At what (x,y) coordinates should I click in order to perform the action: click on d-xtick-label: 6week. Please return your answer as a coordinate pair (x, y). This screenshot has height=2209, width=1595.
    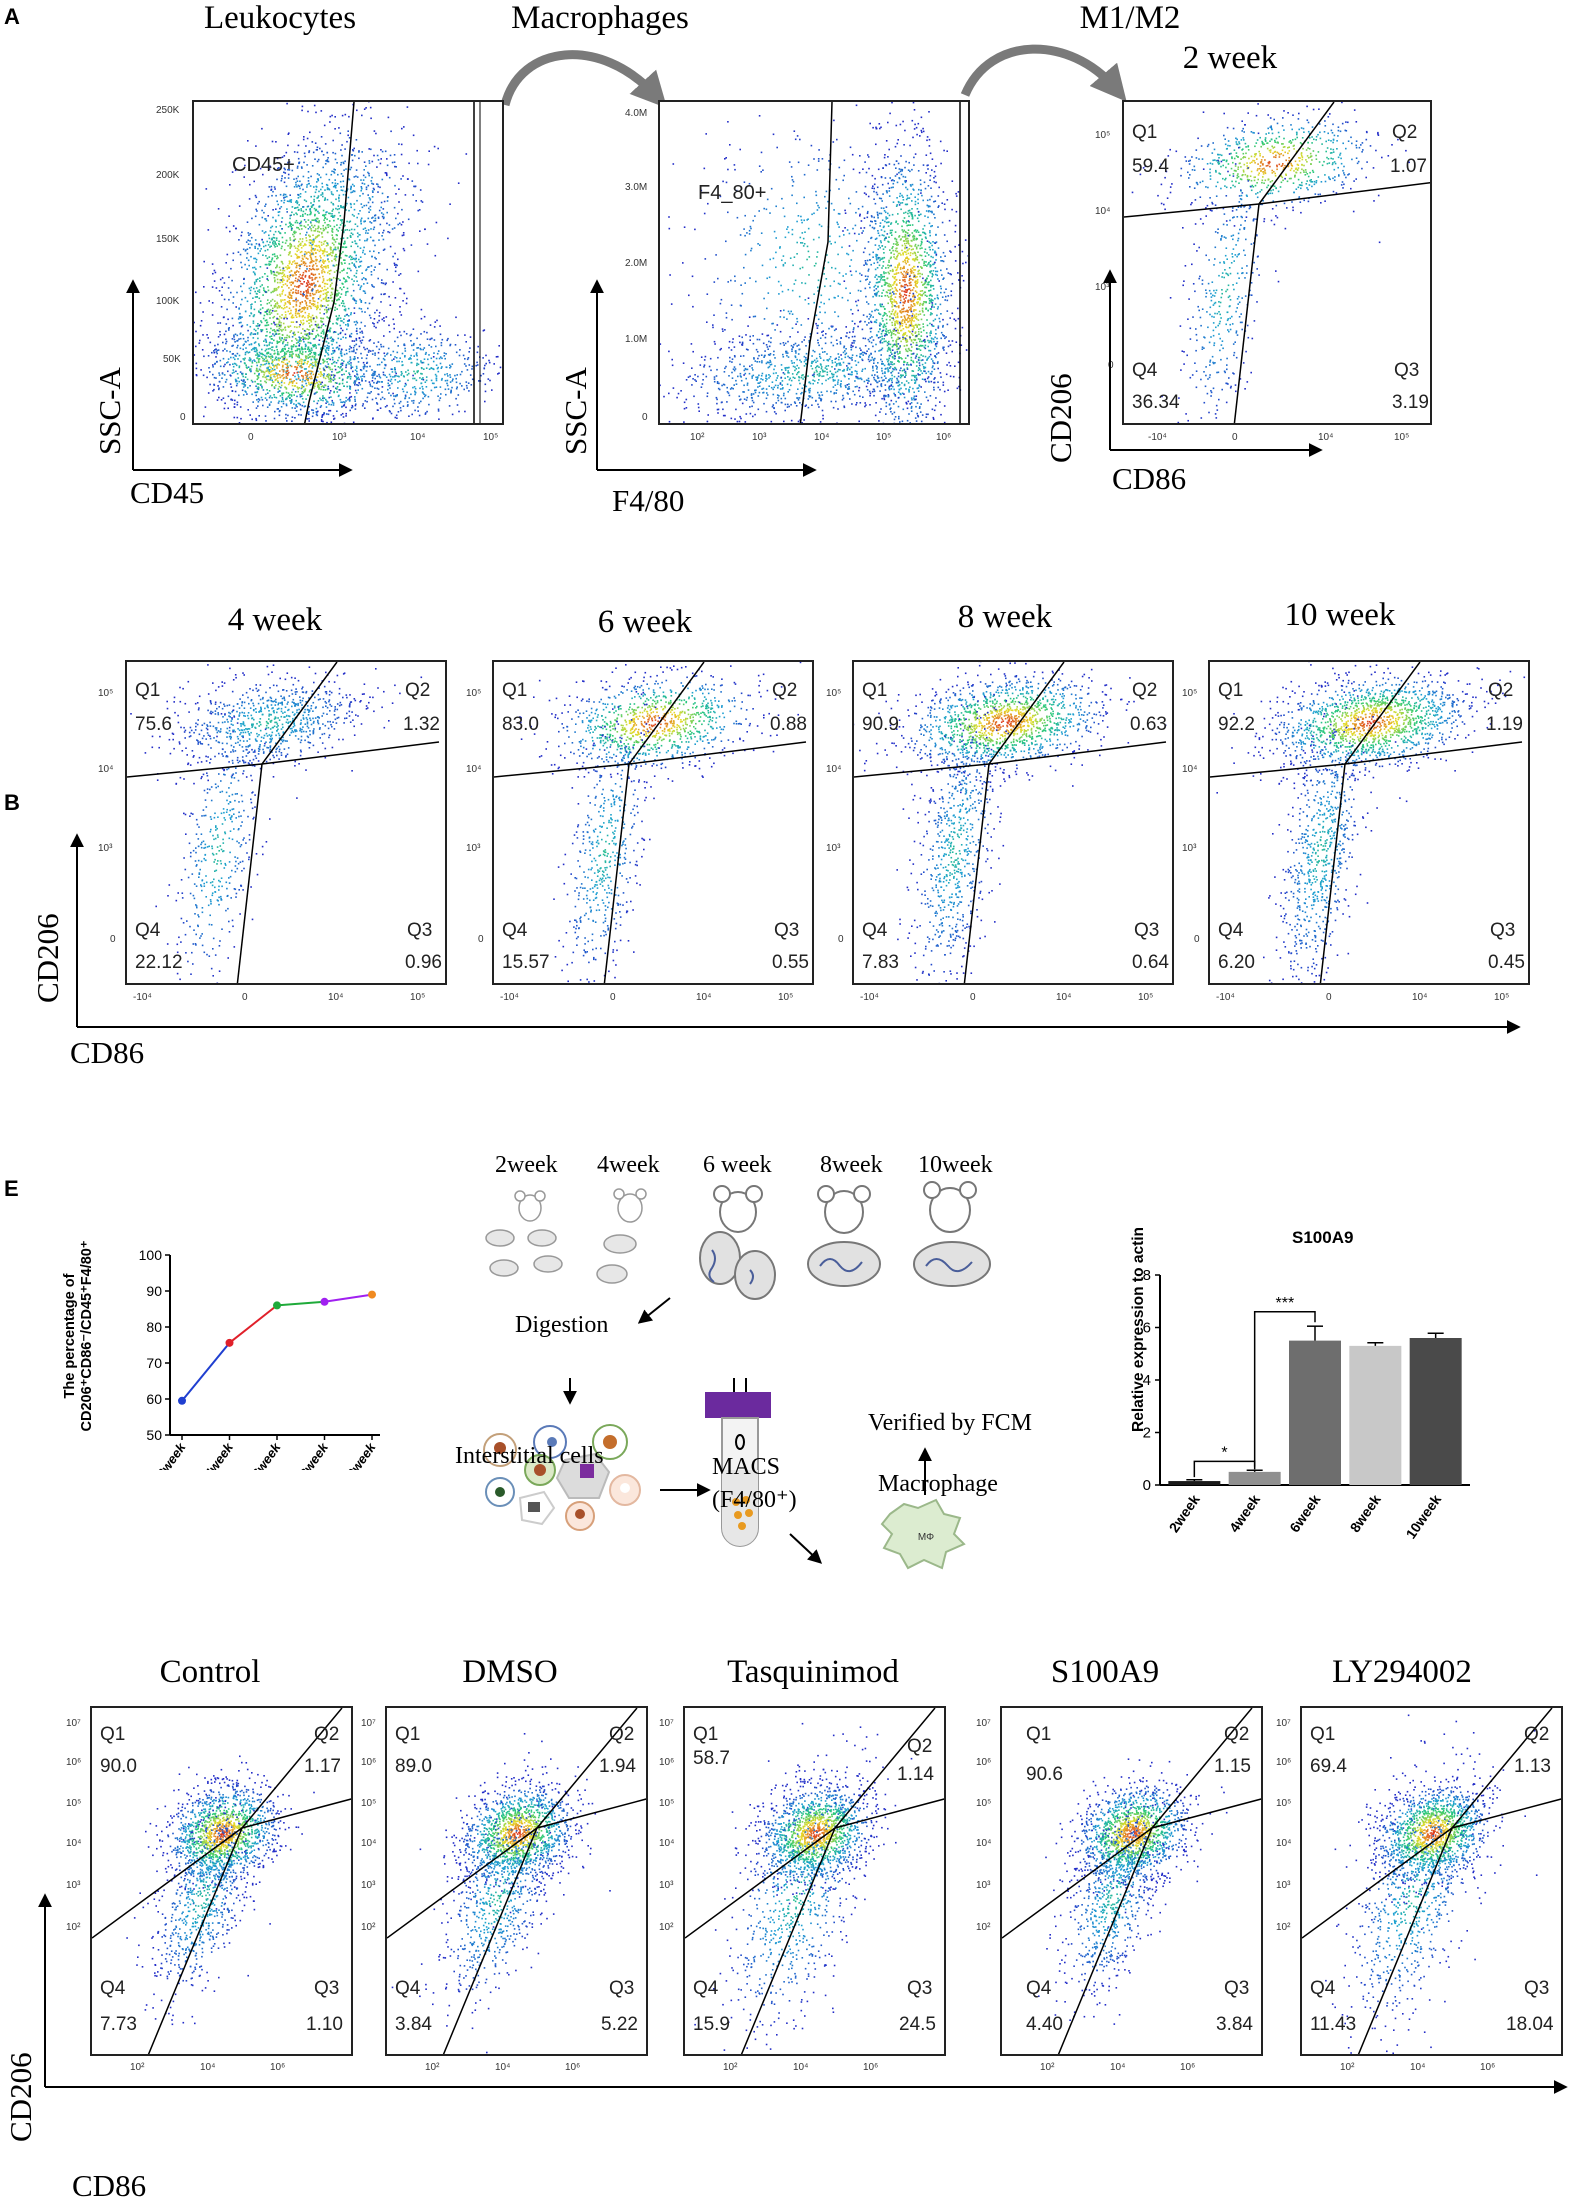
    Looking at the image, I should click on (1304, 1513).